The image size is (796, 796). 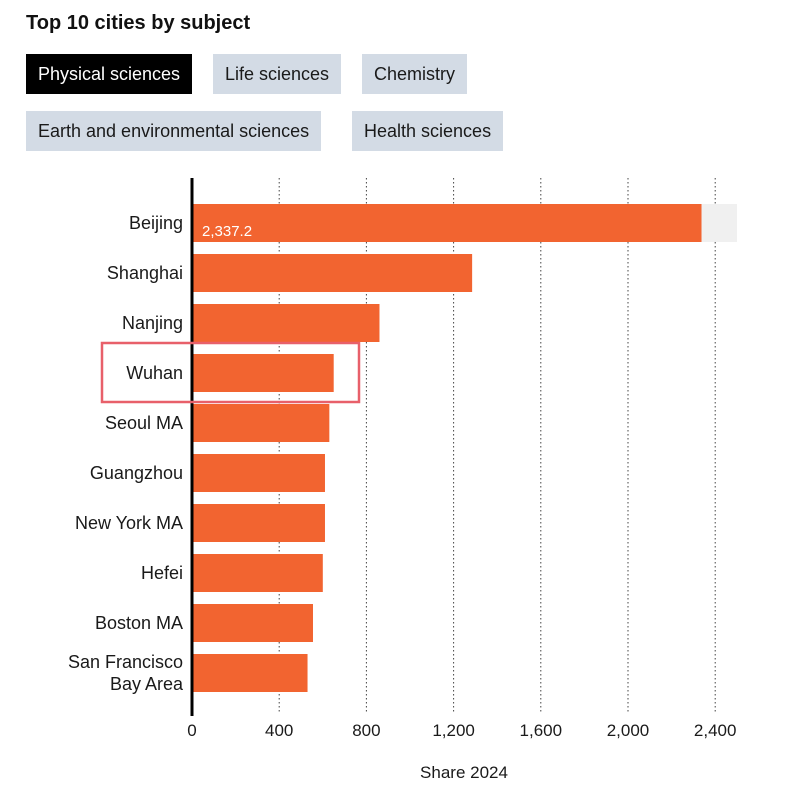 What do you see at coordinates (154, 373) in the screenshot?
I see `category-label: Wuhan` at bounding box center [154, 373].